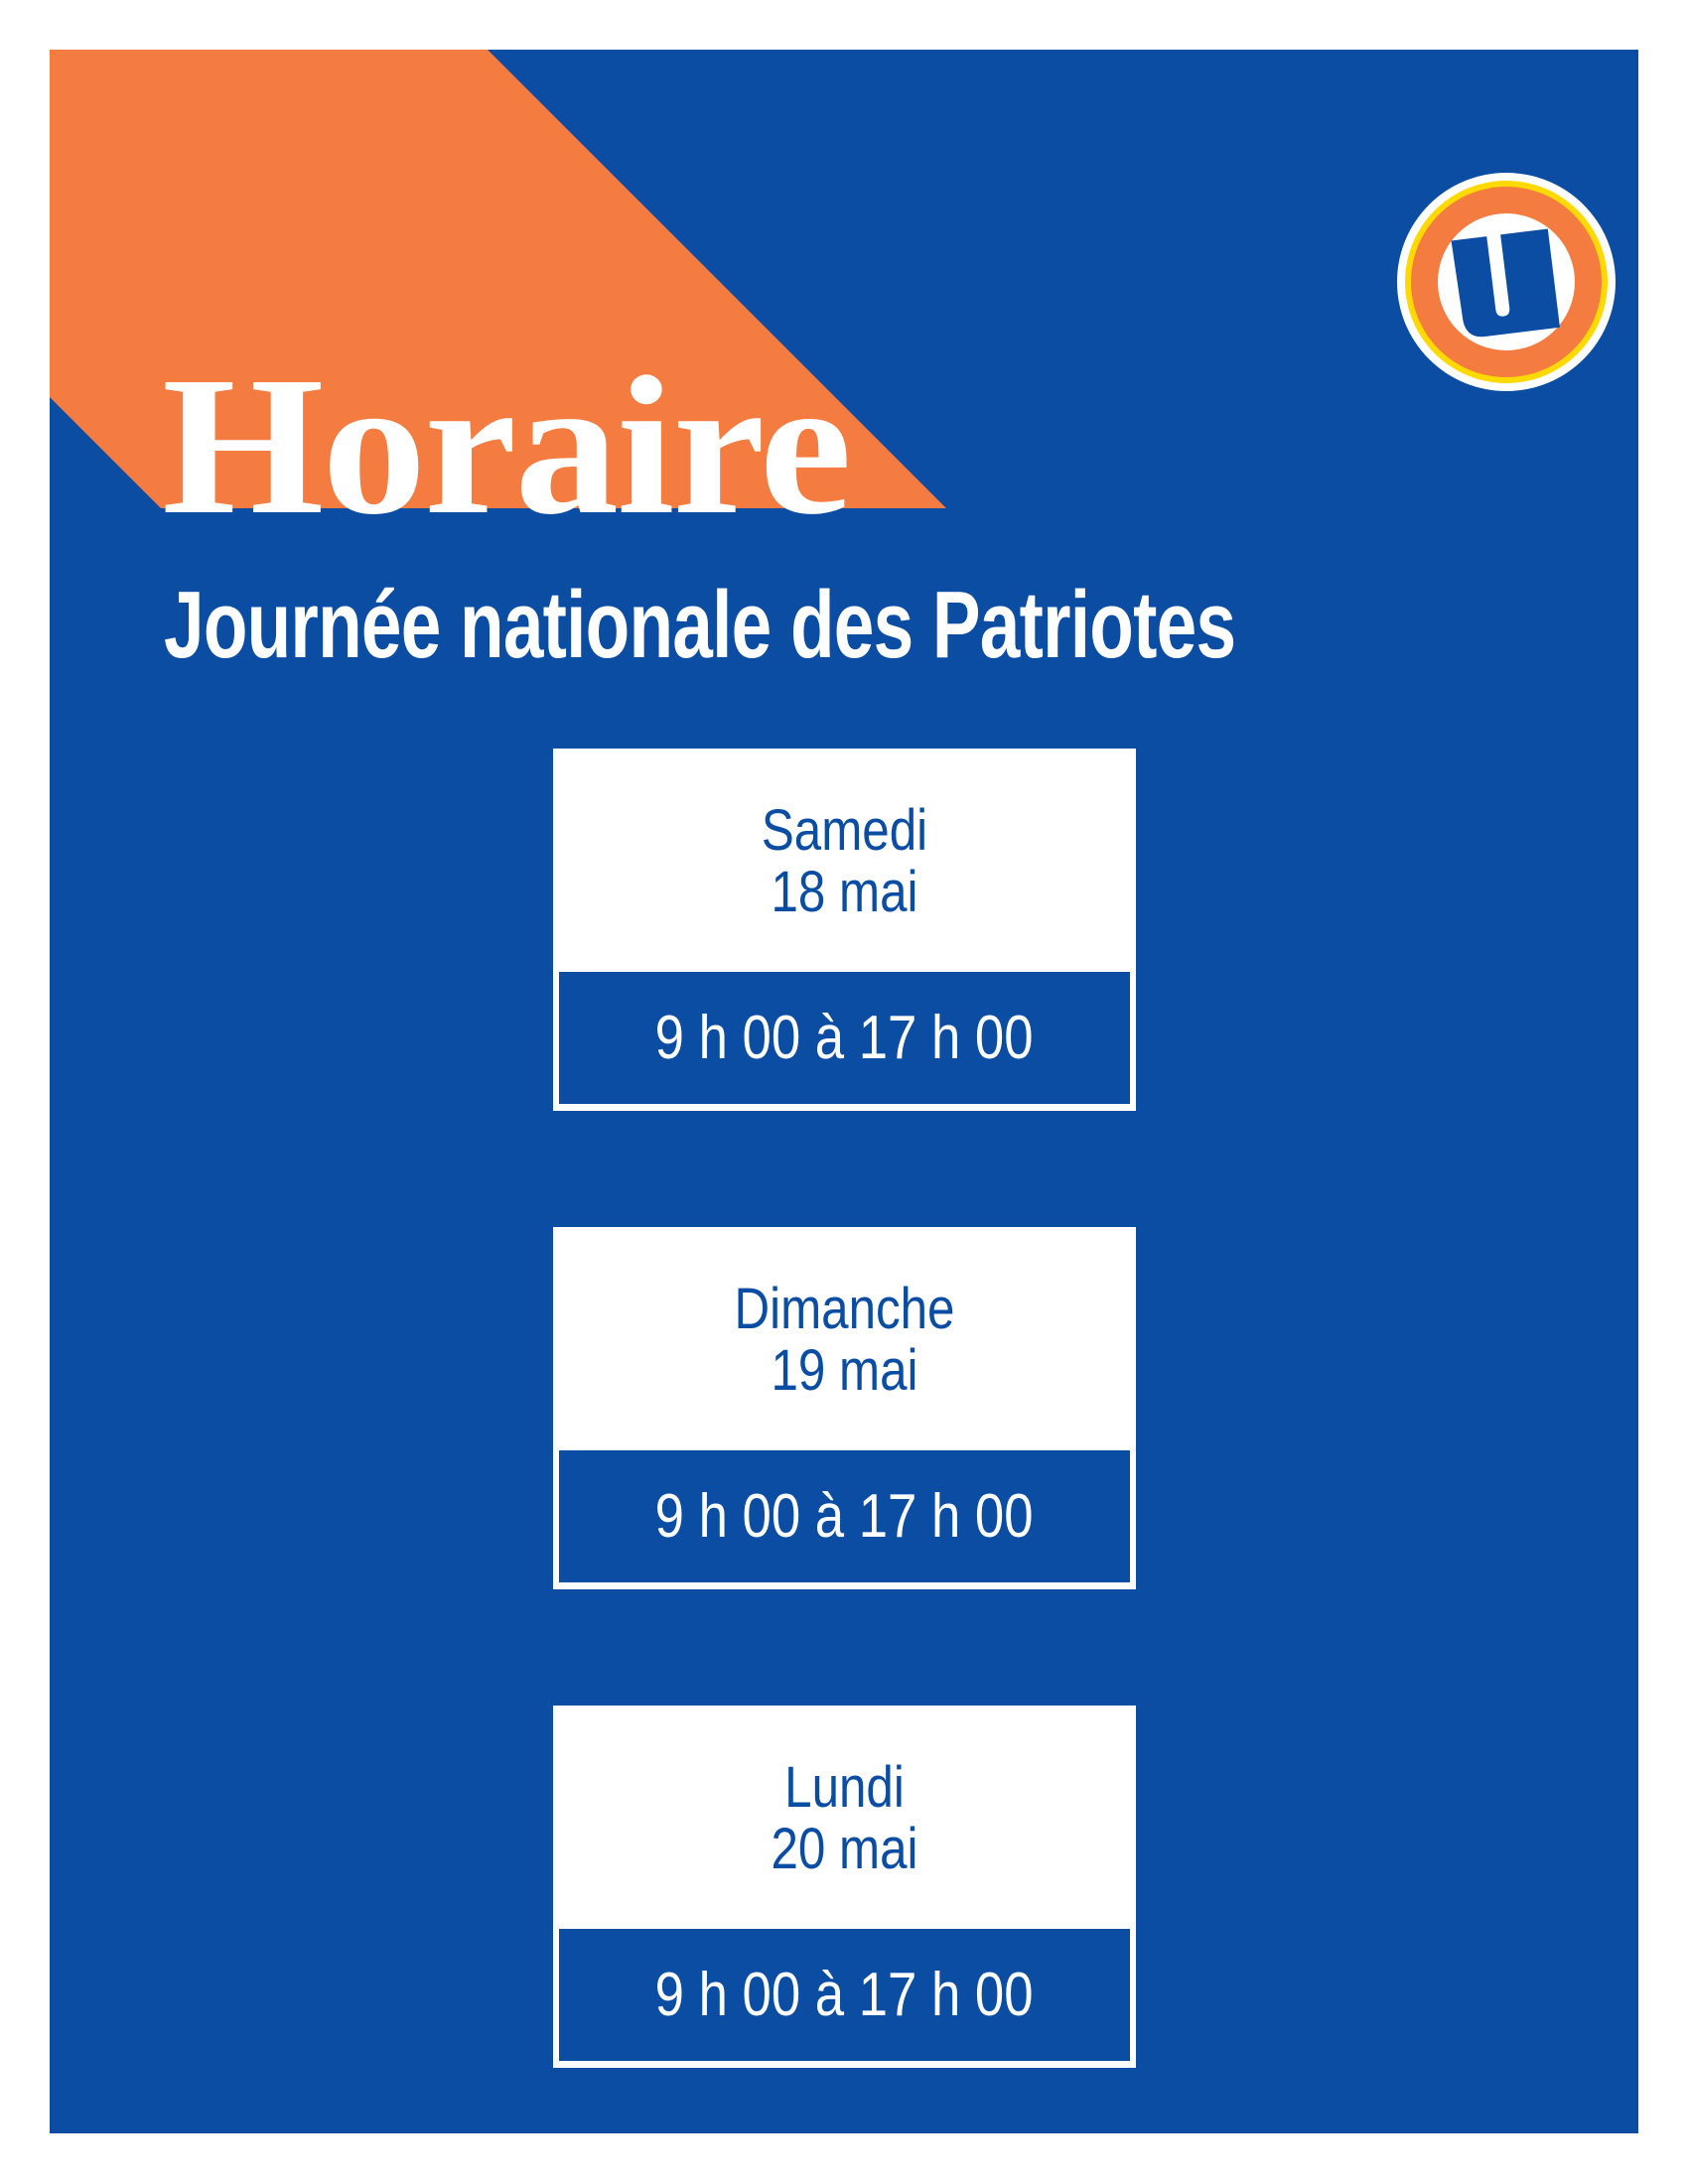 The width and height of the screenshot is (1688, 2184). Describe the element at coordinates (844, 1408) in the screenshot. I see `schedule-card-sunday: Dimanche 19 mai 9 h 00 à 17 h 00` at that location.